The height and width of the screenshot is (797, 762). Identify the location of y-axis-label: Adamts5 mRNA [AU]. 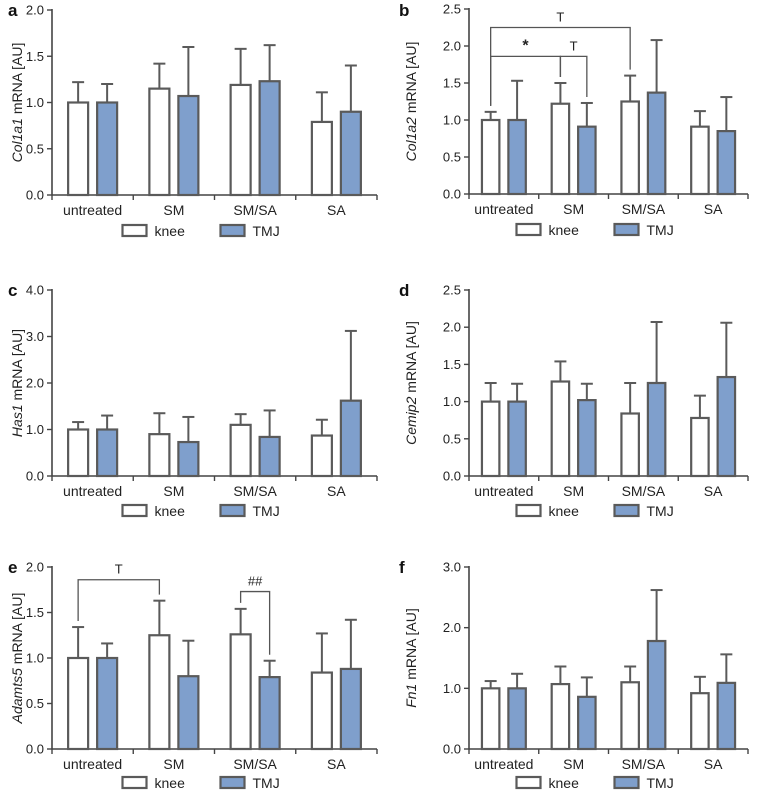
(17, 659).